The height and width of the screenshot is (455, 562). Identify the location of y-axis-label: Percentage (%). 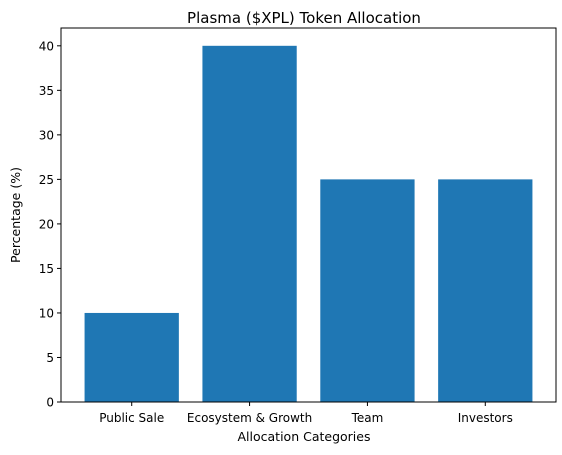
(15, 215).